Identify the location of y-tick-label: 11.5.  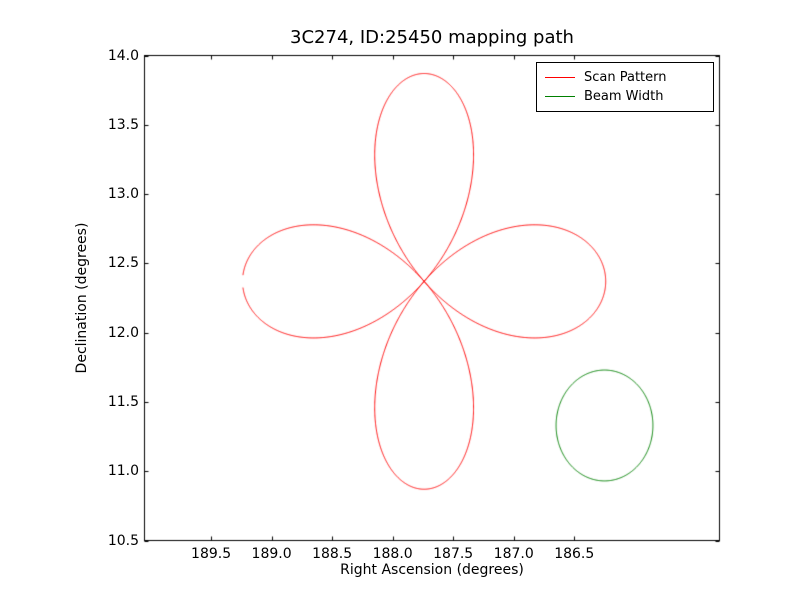
(123, 401).